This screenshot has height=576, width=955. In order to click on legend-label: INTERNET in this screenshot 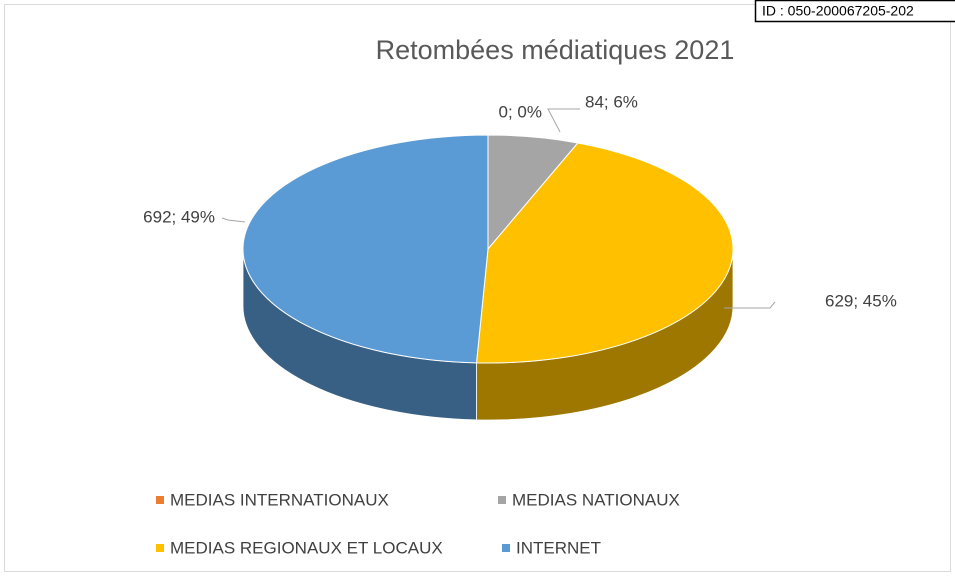, I will do `click(558, 547)`.